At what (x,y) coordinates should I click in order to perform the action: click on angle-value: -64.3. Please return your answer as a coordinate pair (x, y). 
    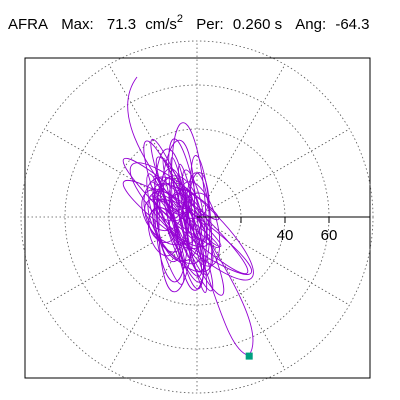
    Looking at the image, I should click on (352, 24).